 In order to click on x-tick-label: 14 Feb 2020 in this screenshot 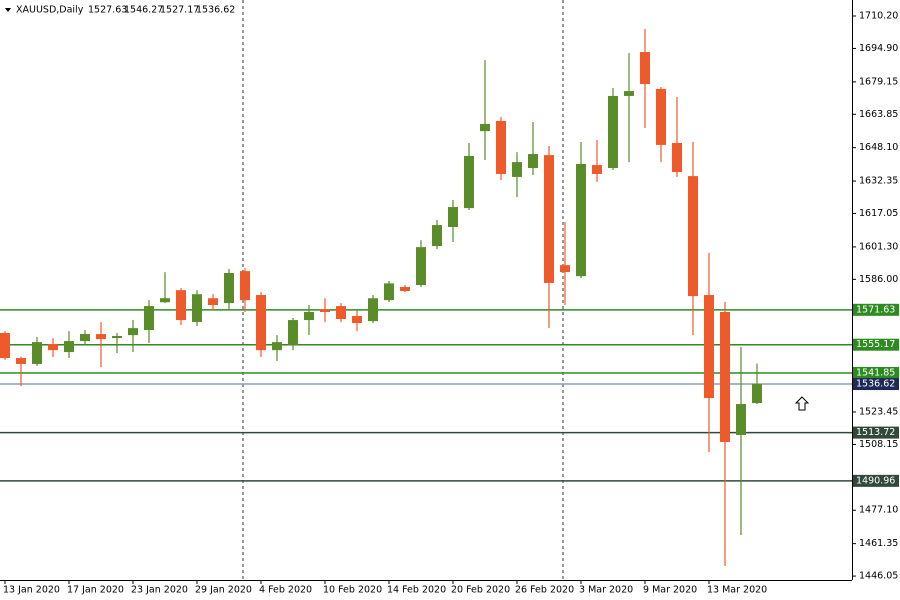, I will do `click(416, 590)`.